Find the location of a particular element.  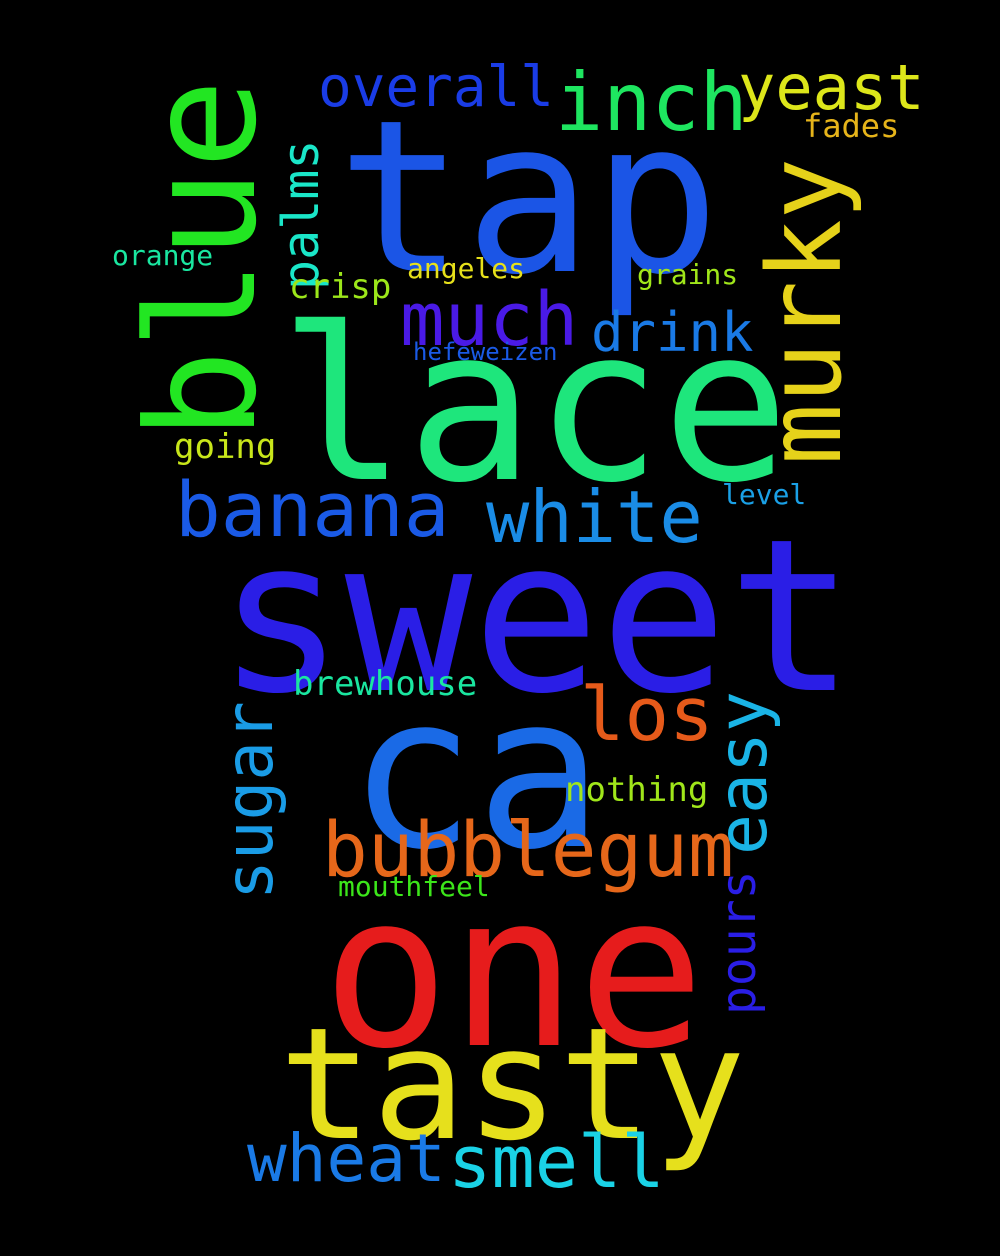

word-murky: murky is located at coordinates (805, 311).